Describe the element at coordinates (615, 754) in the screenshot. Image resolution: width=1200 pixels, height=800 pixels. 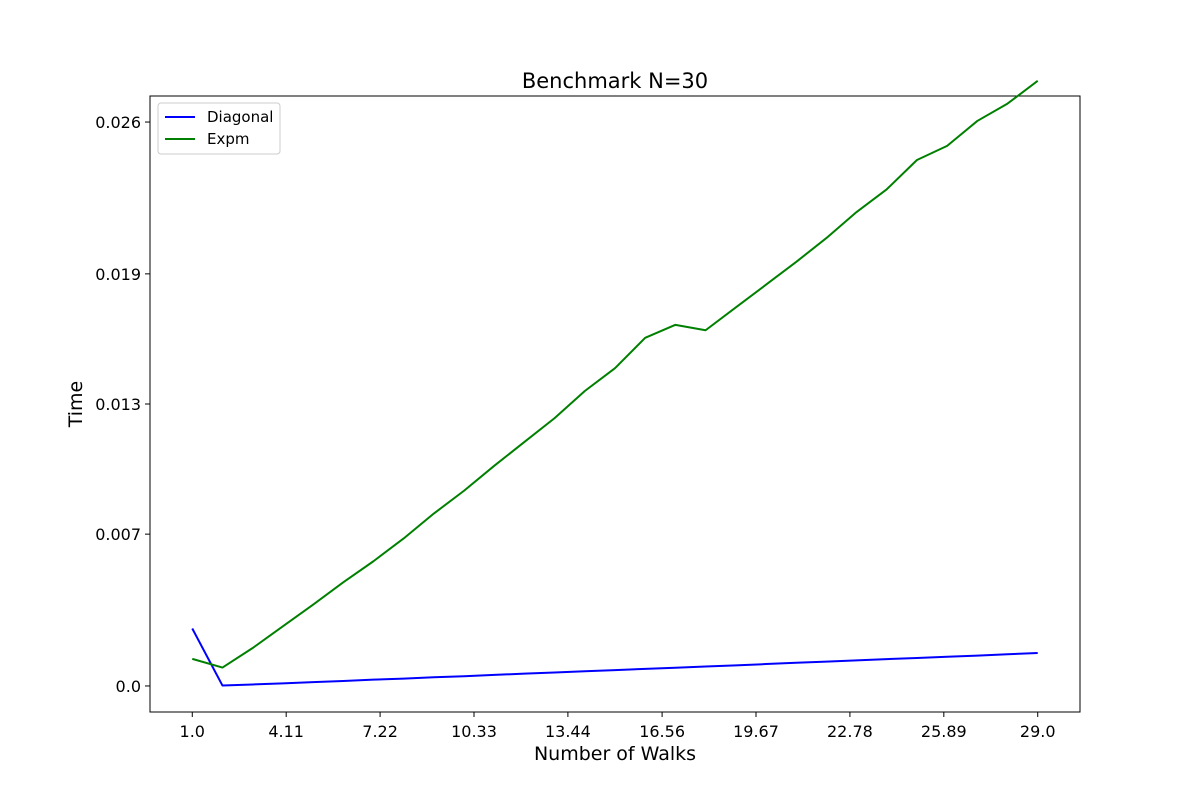
I see `x-axis-label: Number of Walks` at that location.